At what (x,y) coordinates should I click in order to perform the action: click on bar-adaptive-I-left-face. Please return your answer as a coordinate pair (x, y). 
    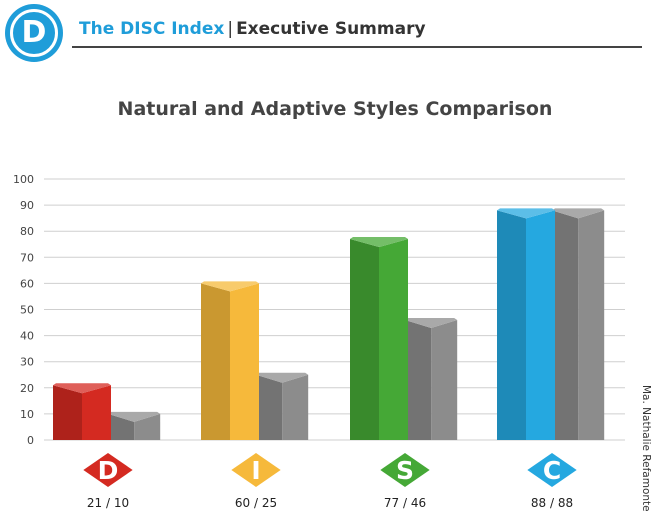
    Looking at the image, I should click on (269, 407).